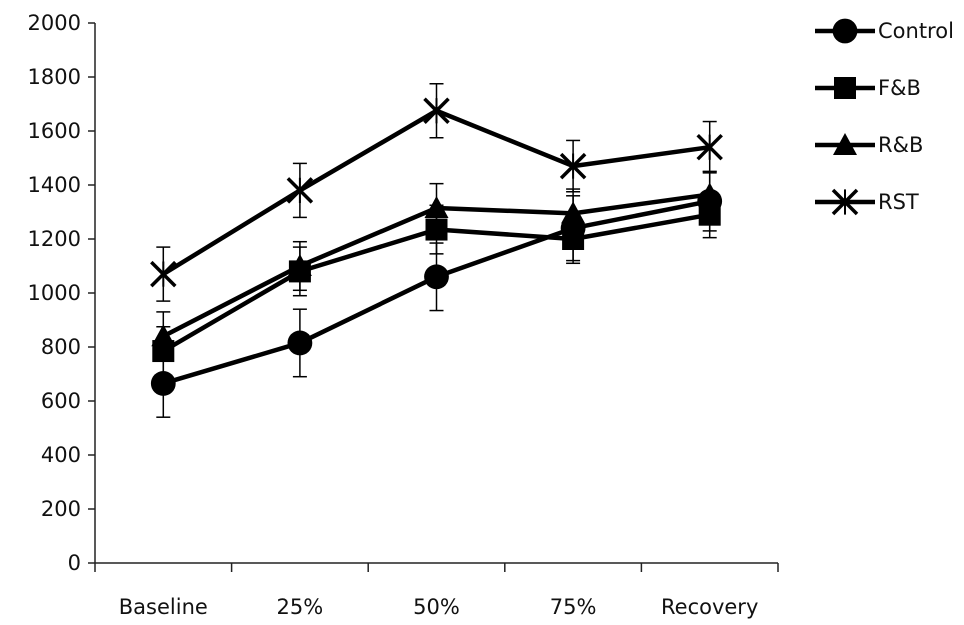 The height and width of the screenshot is (625, 964). Describe the element at coordinates (163, 607) in the screenshot. I see `x-tick-label: Baseline` at that location.